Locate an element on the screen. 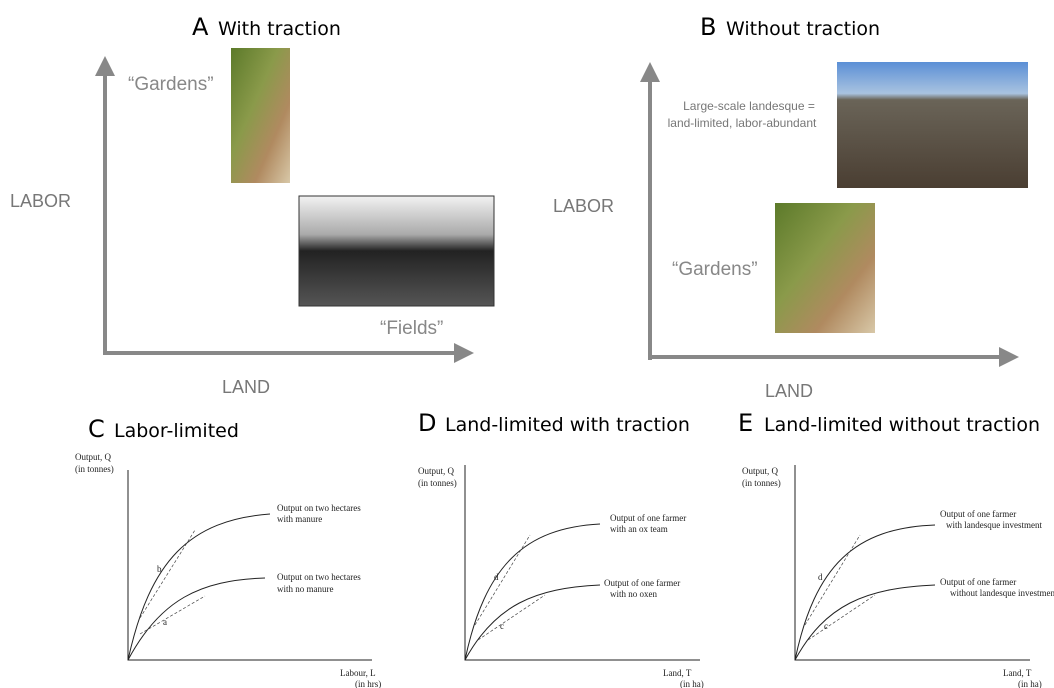 The width and height of the screenshot is (1054, 688). curve-label: with manure is located at coordinates (299, 519).